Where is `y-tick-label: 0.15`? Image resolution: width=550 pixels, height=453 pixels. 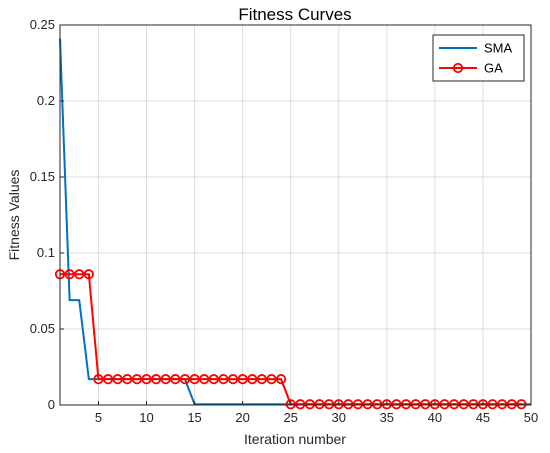
y-tick-label: 0.15 is located at coordinates (42, 176).